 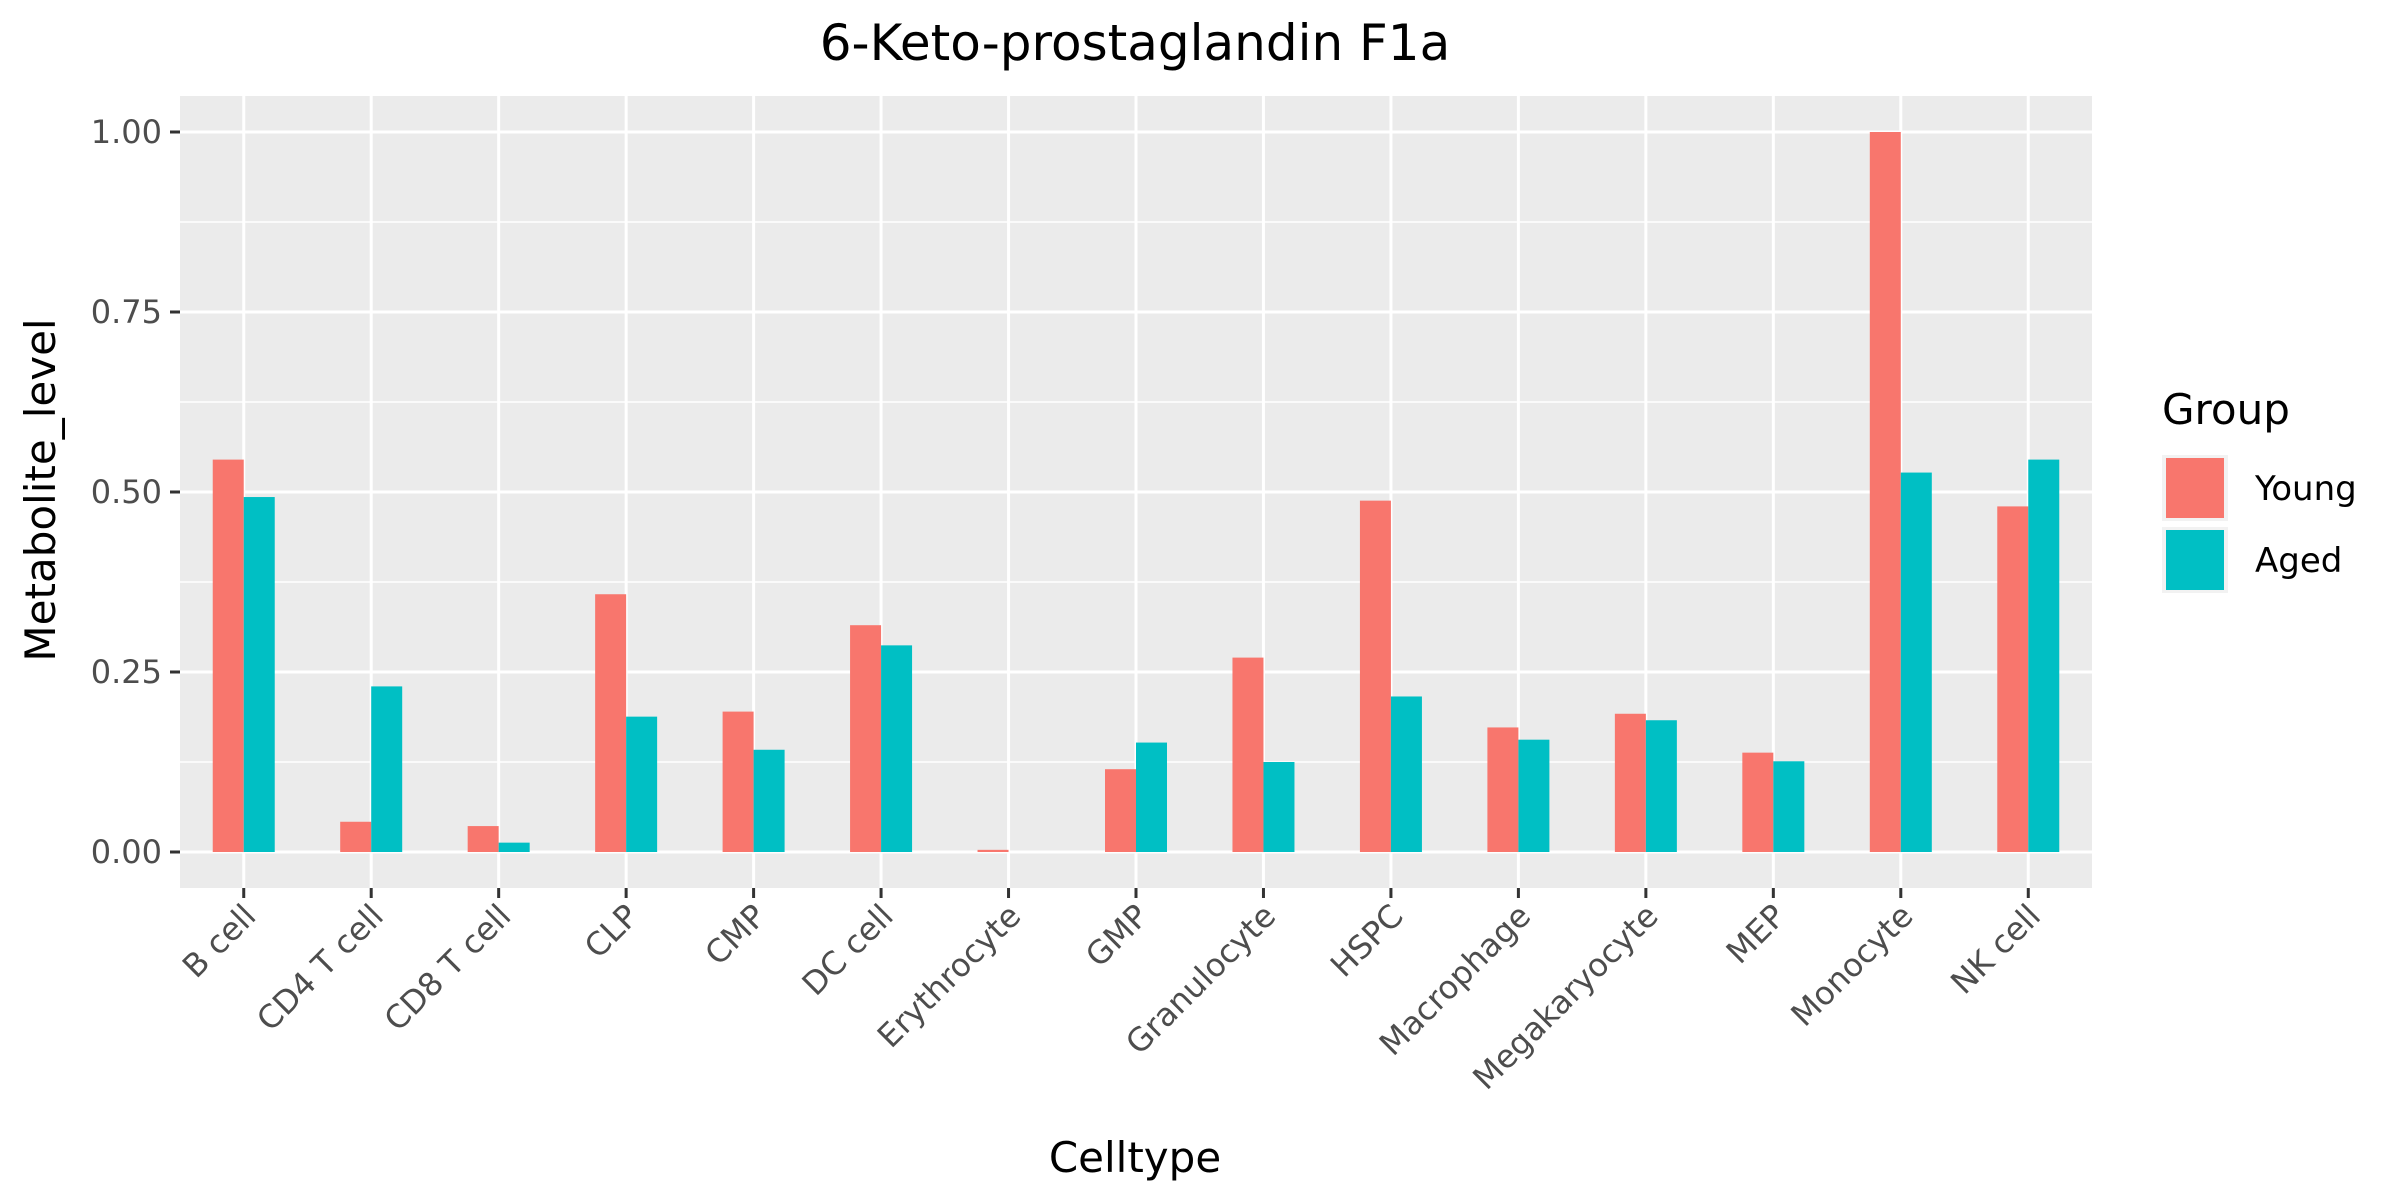 What do you see at coordinates (126, 852) in the screenshot?
I see `y-tick-label: 0.00` at bounding box center [126, 852].